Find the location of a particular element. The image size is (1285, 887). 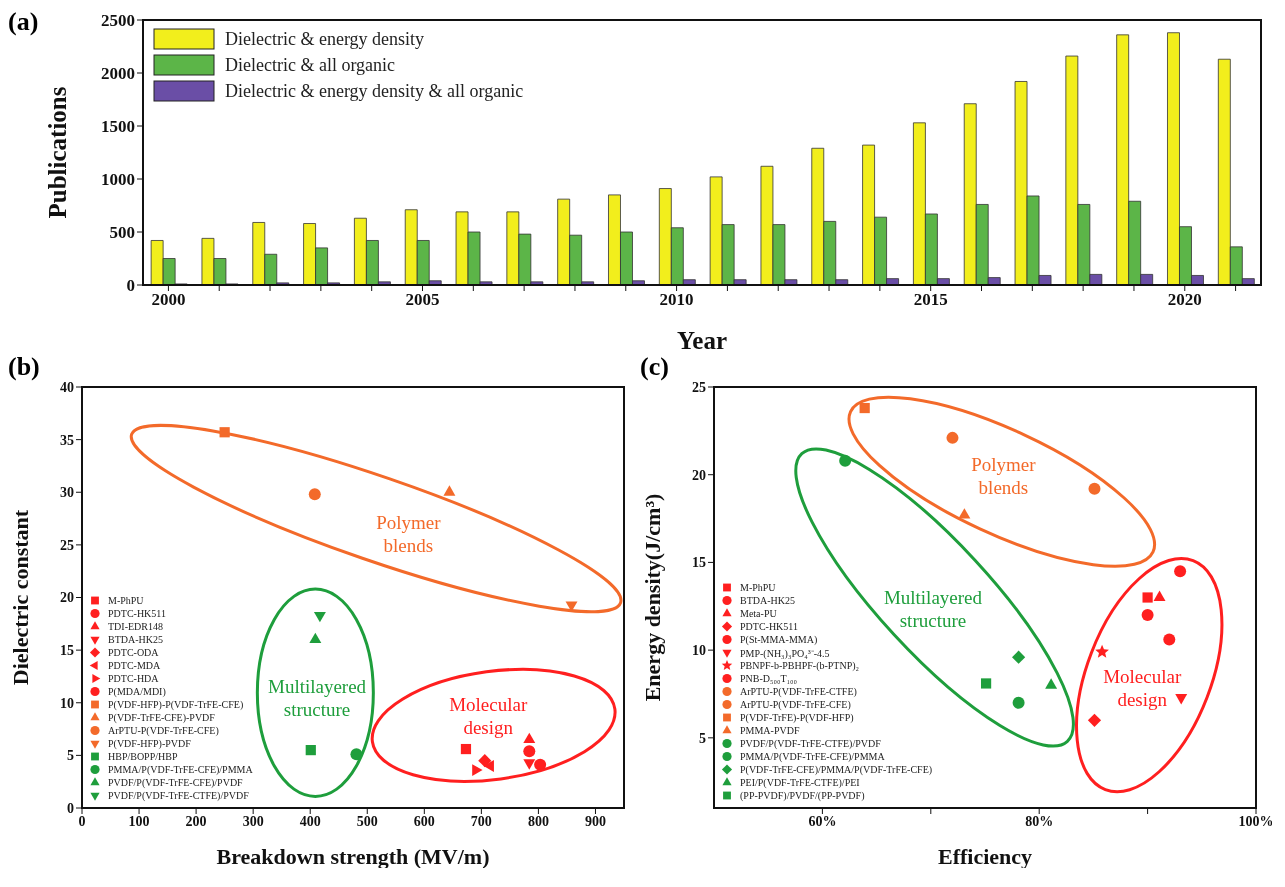

legend-label: PBNPF-b-PBHPF-(b-PTNP)₂ is located at coordinates (800, 665).